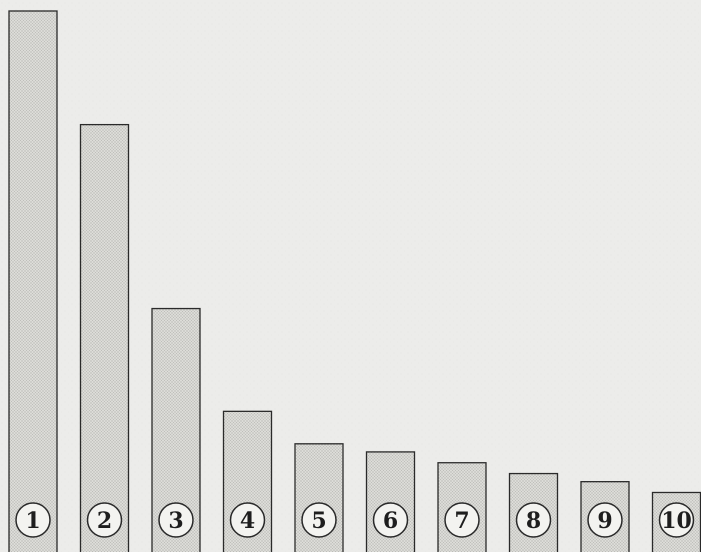  I want to click on category-label-2: 2, so click(104, 521).